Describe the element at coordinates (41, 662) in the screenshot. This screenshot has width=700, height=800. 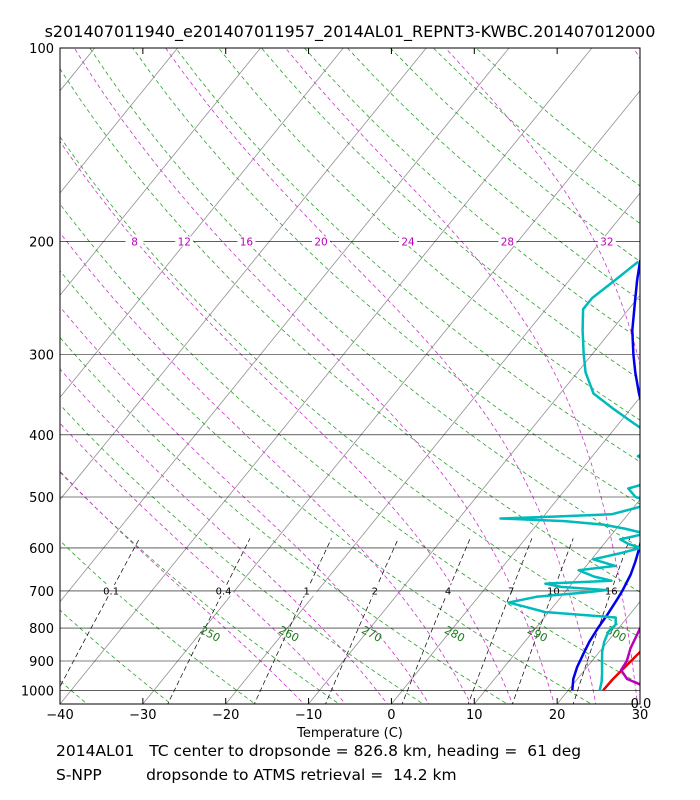
I see `y-tick-label: 900` at that location.